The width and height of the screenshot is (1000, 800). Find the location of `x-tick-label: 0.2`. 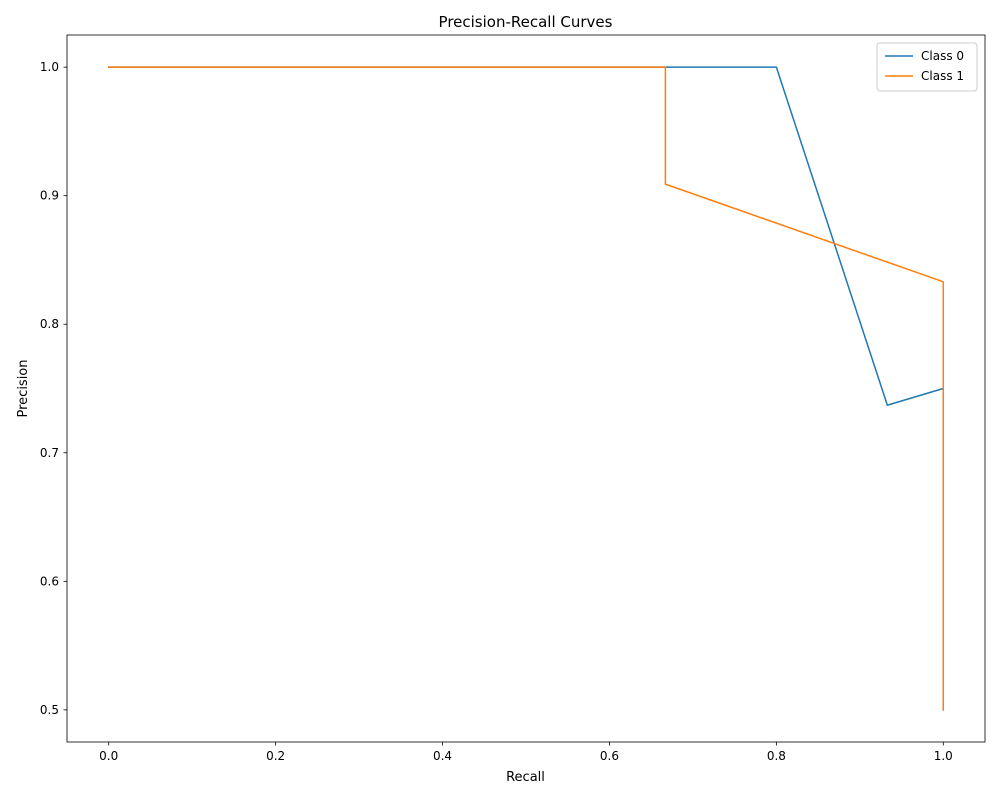

x-tick-label: 0.2 is located at coordinates (275, 756).